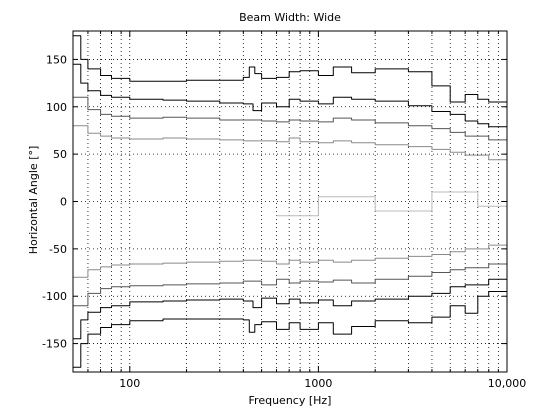 This screenshot has height=419, width=560. I want to click on x-tick-label: 100, so click(129, 383).